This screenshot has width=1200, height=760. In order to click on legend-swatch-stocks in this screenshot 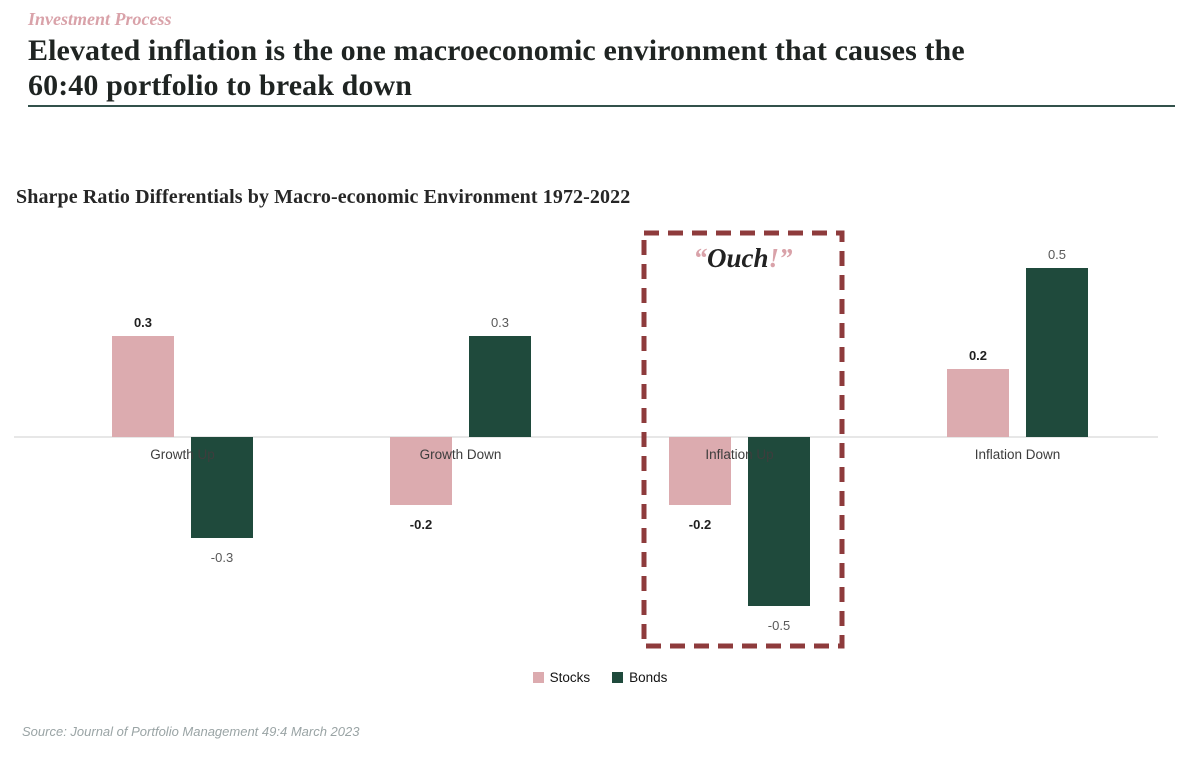, I will do `click(538, 677)`.